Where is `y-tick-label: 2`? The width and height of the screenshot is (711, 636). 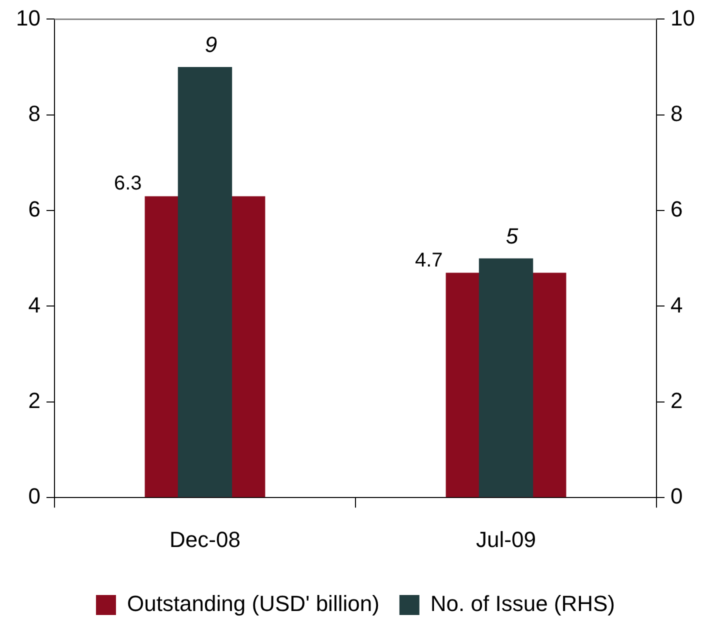
y-tick-label: 2 is located at coordinates (34, 400).